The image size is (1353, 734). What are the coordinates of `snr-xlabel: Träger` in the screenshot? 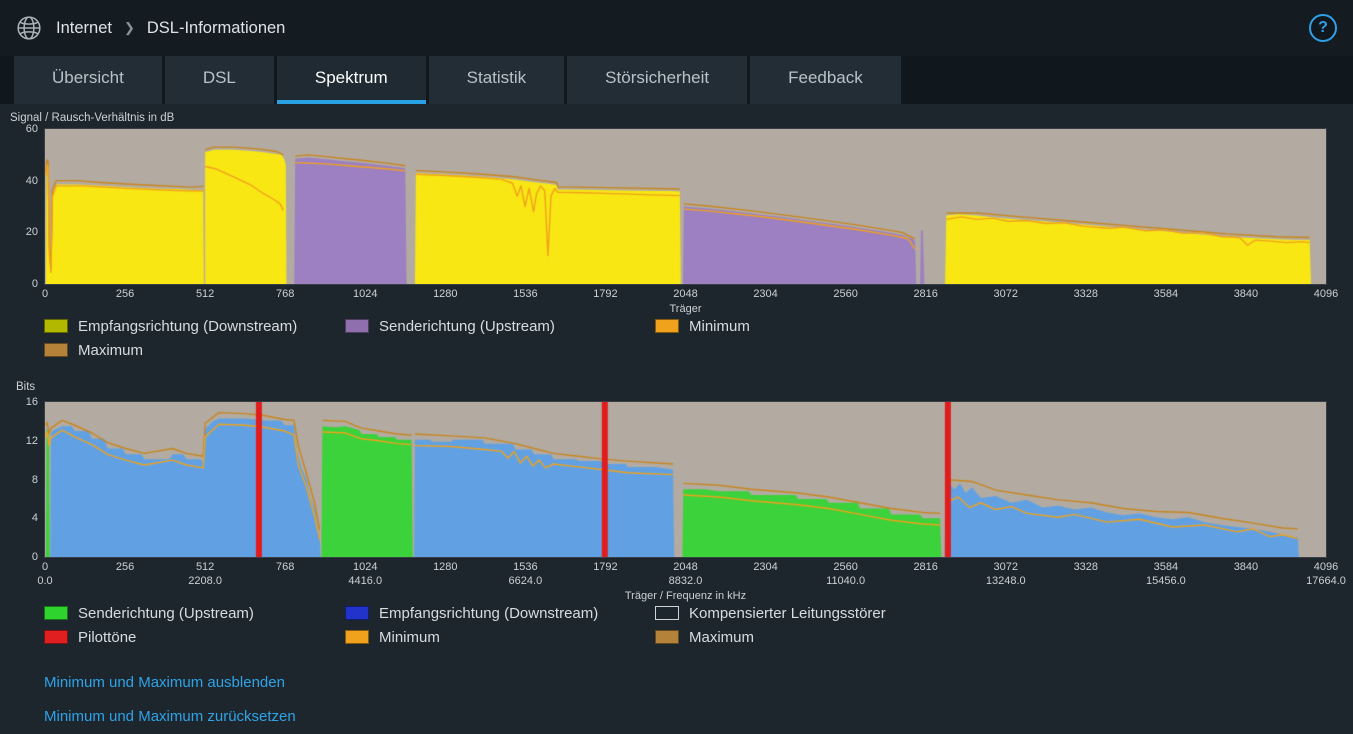 It's located at (685, 309).